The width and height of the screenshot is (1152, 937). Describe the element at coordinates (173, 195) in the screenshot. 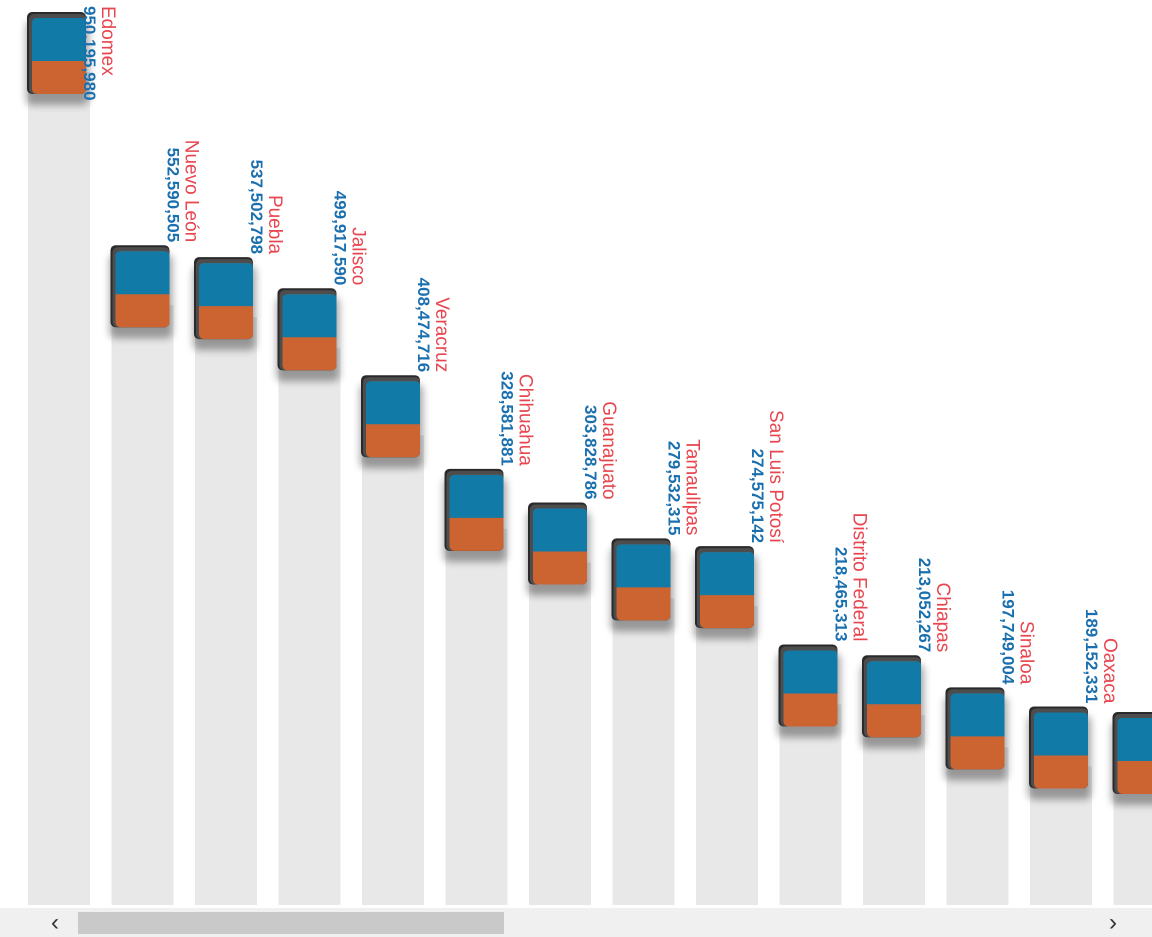

I see `value-label: 552,590,505` at that location.